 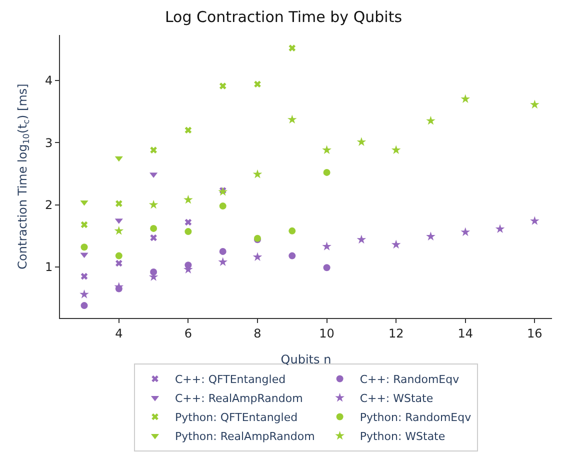 What do you see at coordinates (48, 81) in the screenshot?
I see `y-tick-label: 4` at bounding box center [48, 81].